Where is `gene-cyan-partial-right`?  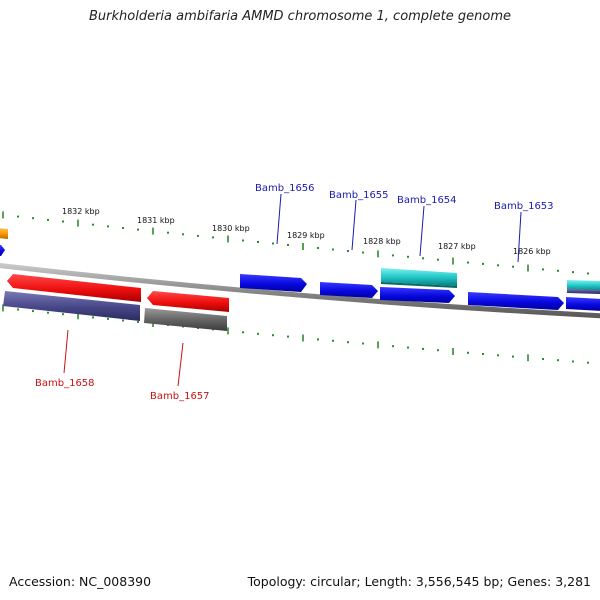 gene-cyan-partial-right is located at coordinates (583, 285).